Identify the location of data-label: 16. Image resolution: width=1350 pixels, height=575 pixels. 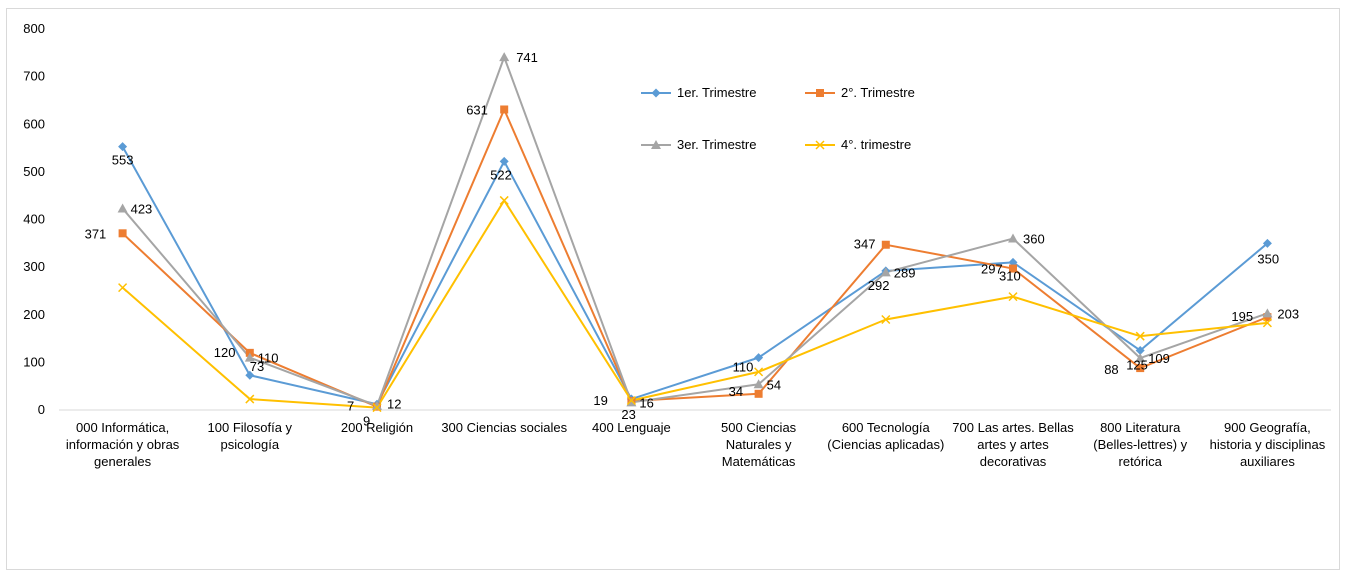
(646, 402).